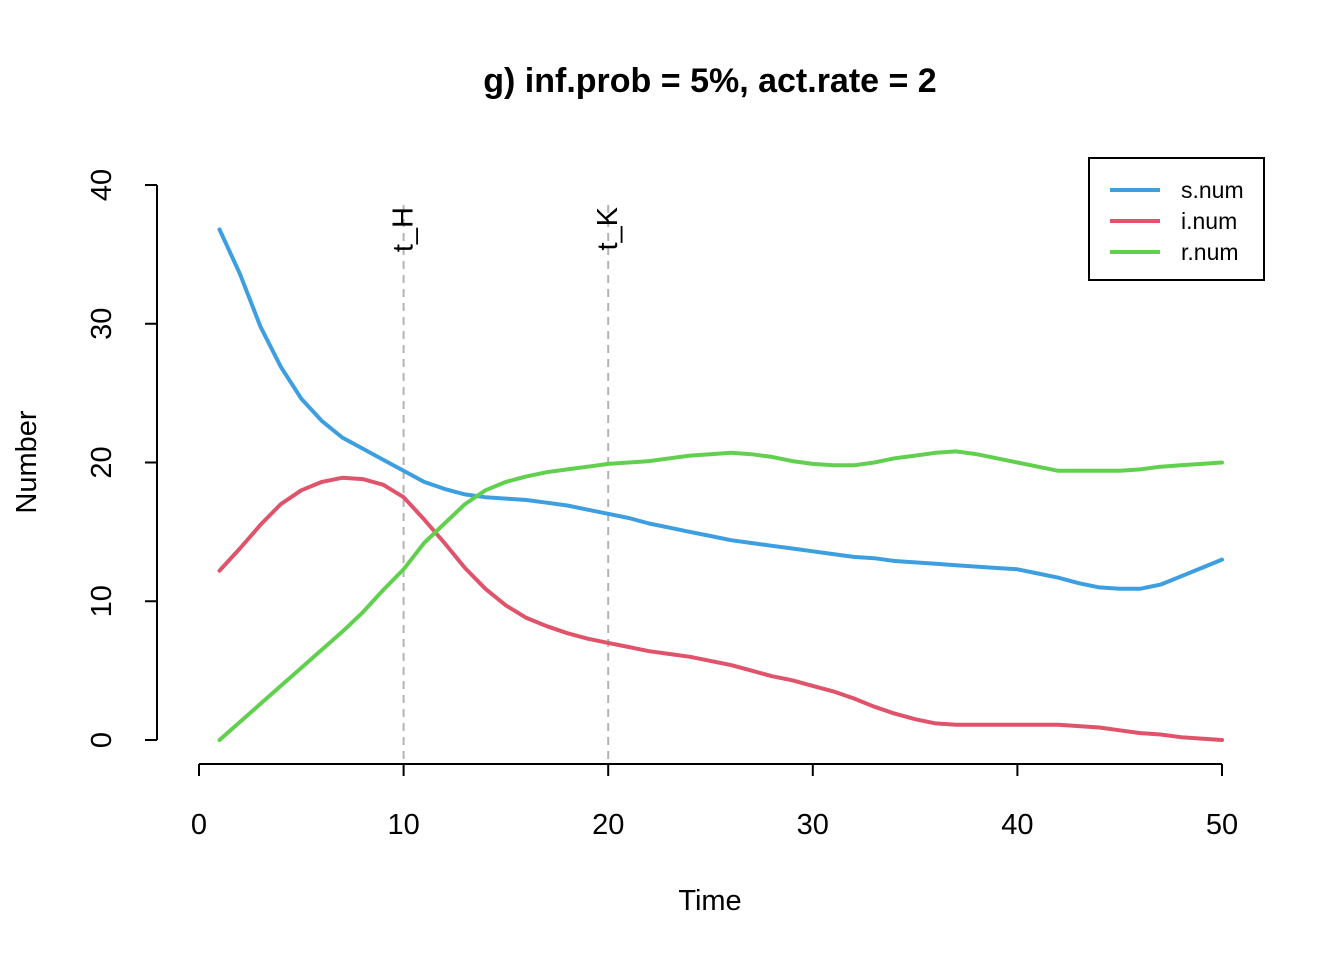  What do you see at coordinates (813, 825) in the screenshot?
I see `x-tick-label: 30` at bounding box center [813, 825].